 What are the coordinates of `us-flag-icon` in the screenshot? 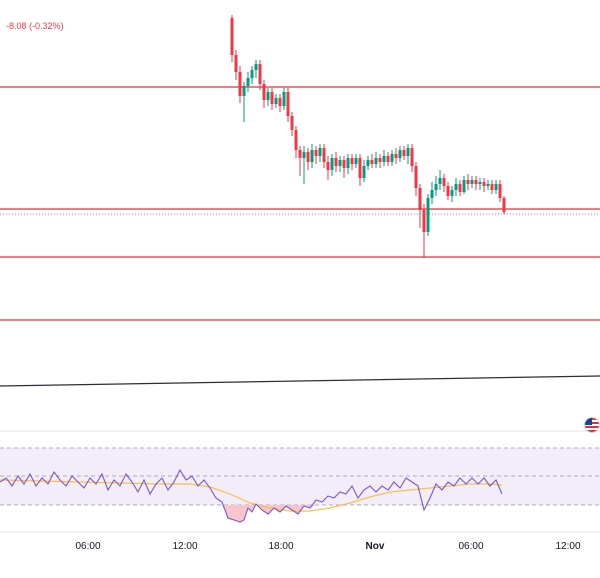 It's located at (592, 425).